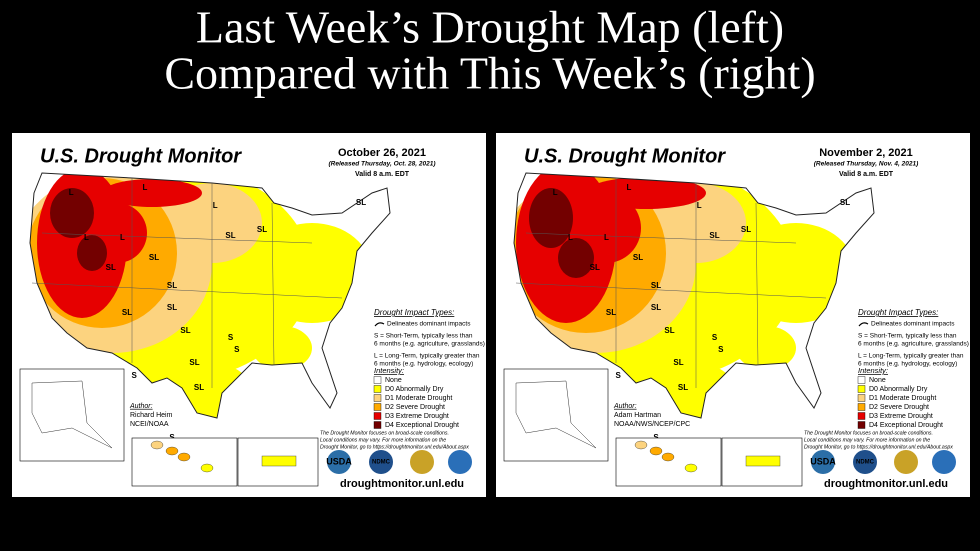 This screenshot has height=551, width=980. Describe the element at coordinates (637, 415) in the screenshot. I see `author-name: Adam Hartman` at that location.